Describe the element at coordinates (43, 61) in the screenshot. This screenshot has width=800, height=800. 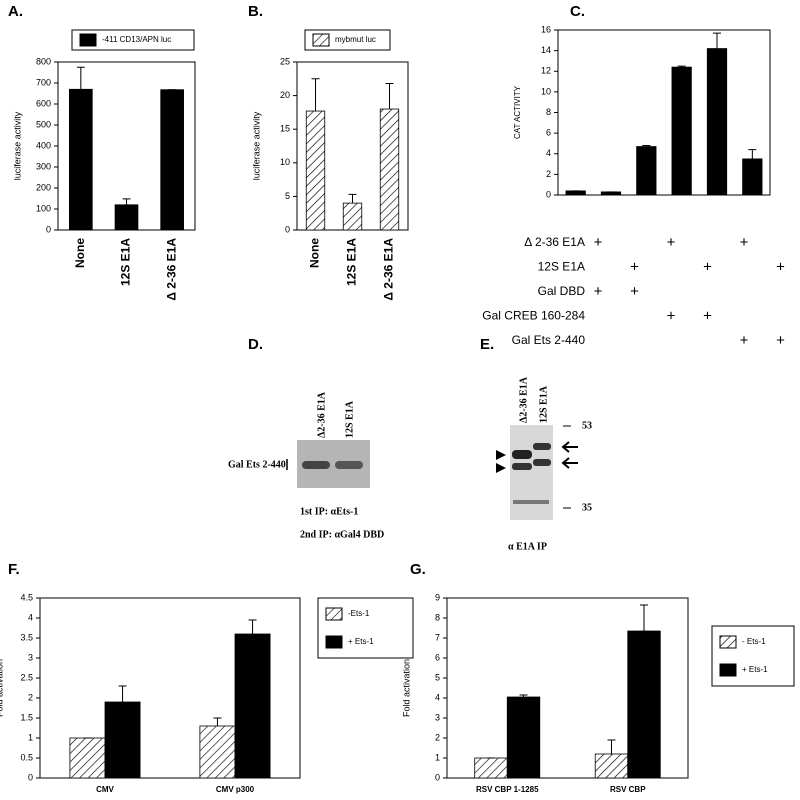
I see `y-tick-label: 800` at that location.